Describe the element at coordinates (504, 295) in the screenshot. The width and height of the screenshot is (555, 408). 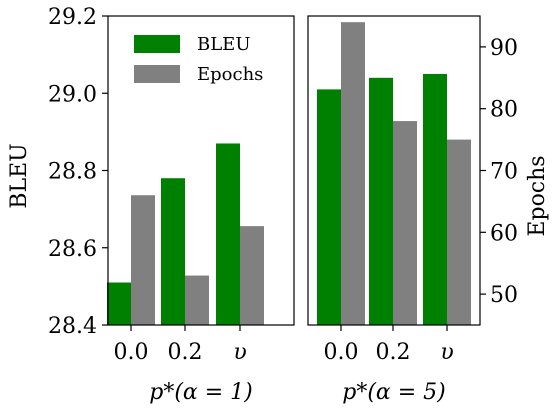
I see `y2-tick-label: 50` at that location.